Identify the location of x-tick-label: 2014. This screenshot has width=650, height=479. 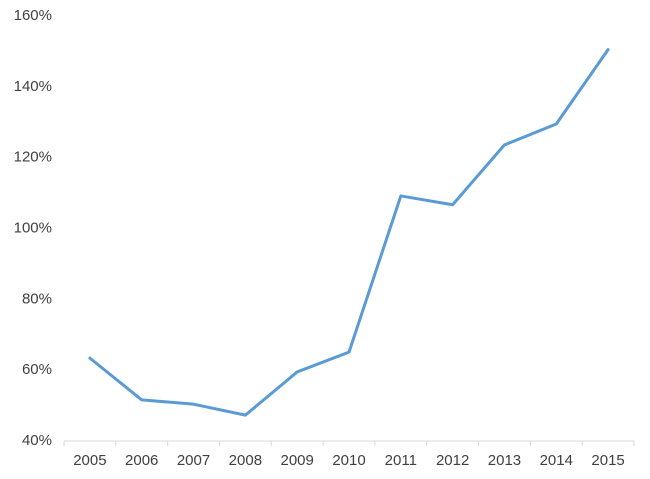
(556, 460).